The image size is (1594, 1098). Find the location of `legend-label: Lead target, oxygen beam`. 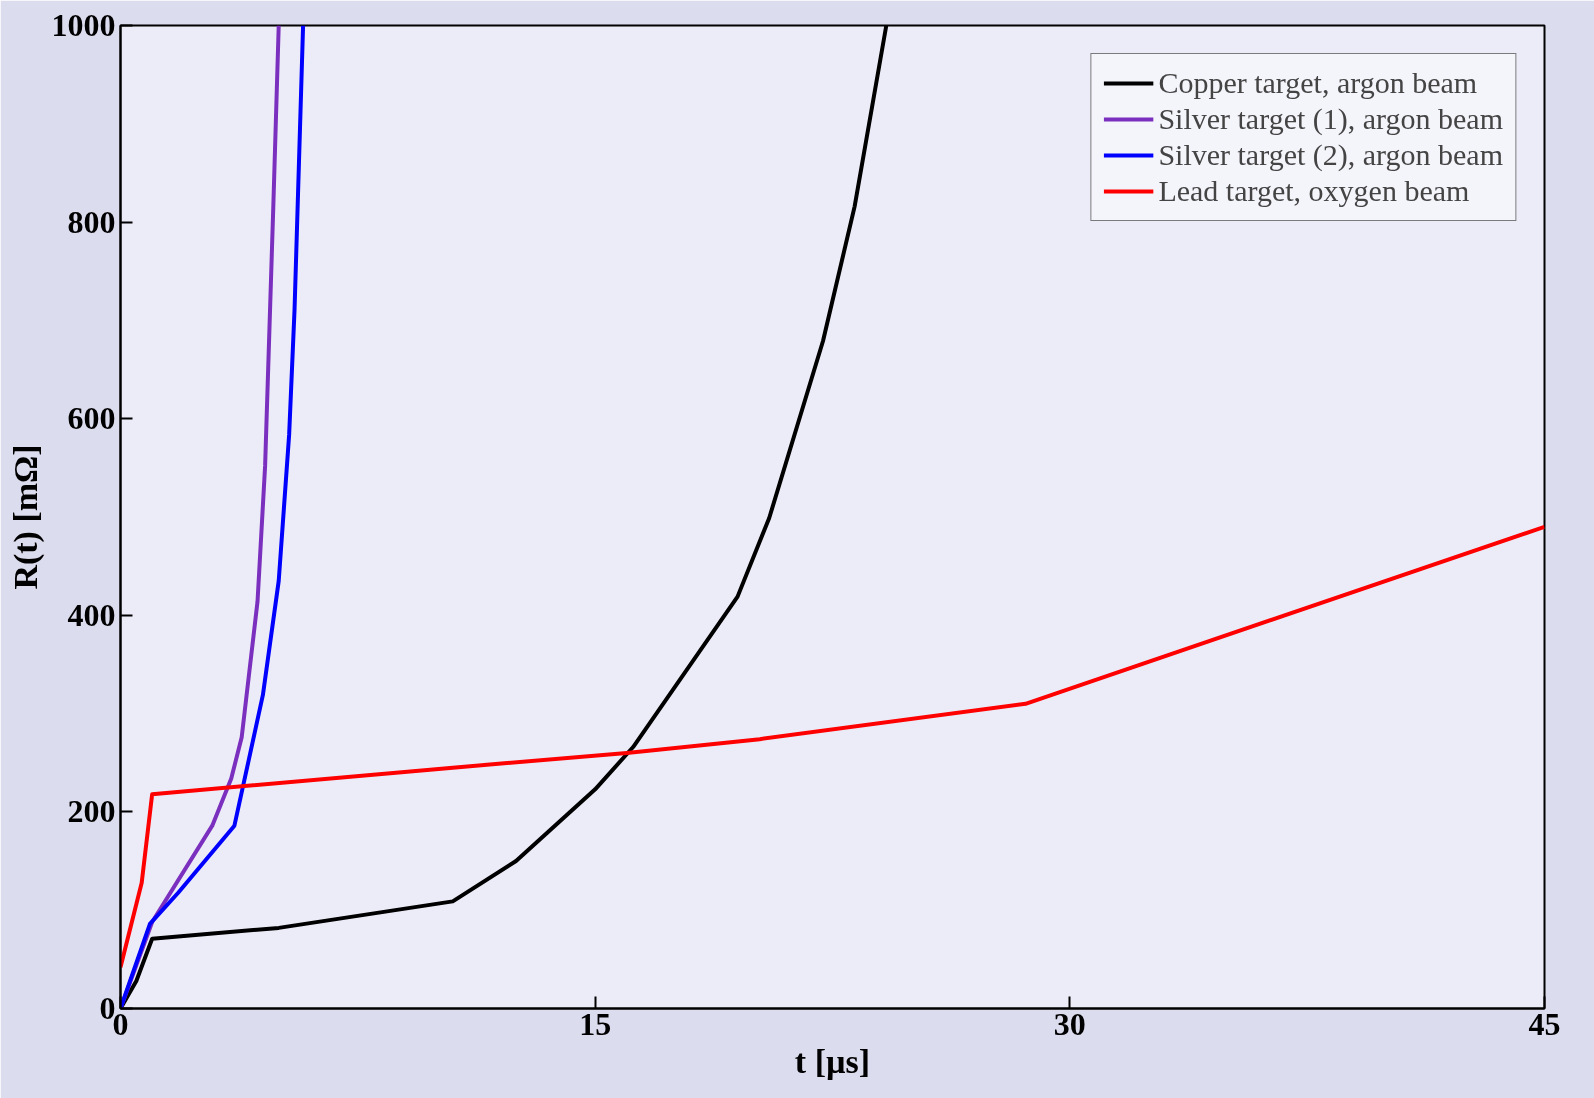

legend-label: Lead target, oxygen beam is located at coordinates (1314, 191).